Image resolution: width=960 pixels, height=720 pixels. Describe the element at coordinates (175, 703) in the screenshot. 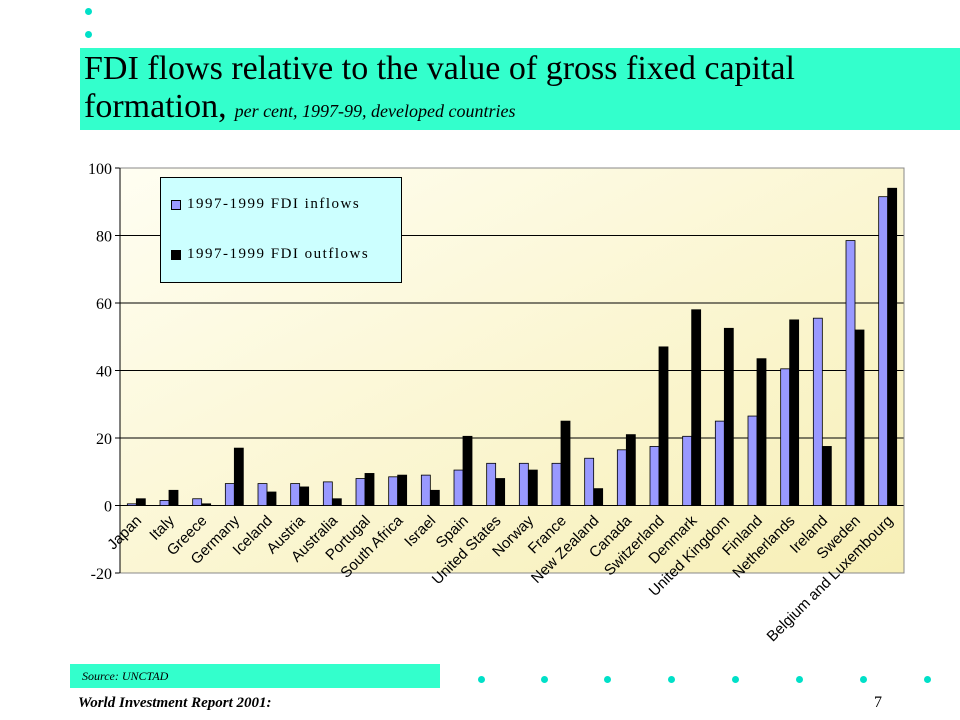

I see `footer-report-title: World Investment Report 2001:` at that location.